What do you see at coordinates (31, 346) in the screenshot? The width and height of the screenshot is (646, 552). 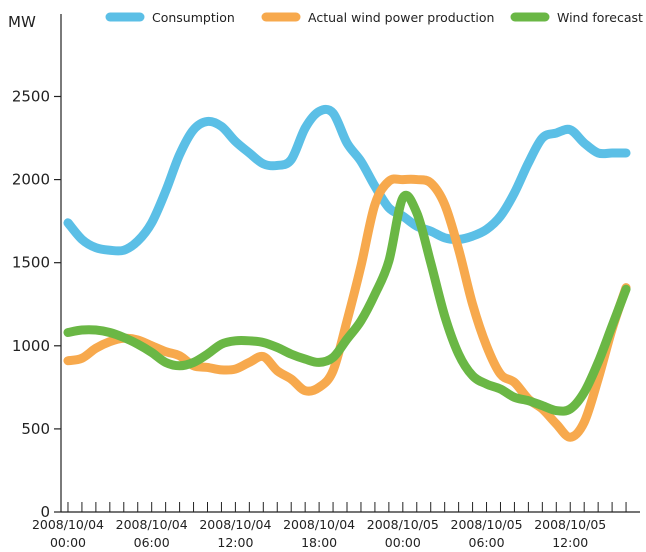 I see `y-tick-label: 1000` at bounding box center [31, 346].